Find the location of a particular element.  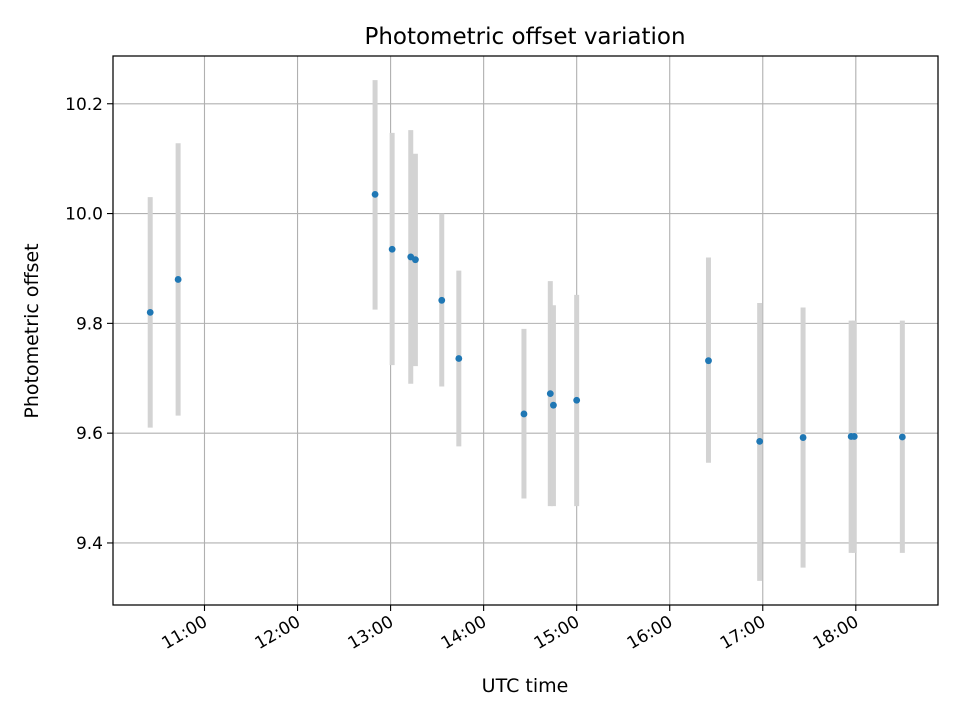

x-axis-label: UTC time is located at coordinates (525, 686).